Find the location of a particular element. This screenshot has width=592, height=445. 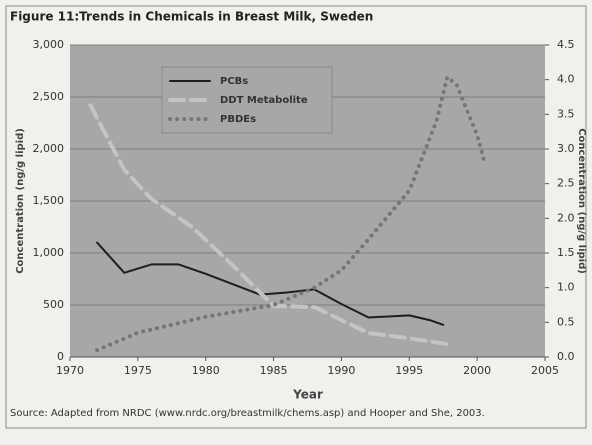

y-tick-label: 500 is located at coordinates (53, 304).